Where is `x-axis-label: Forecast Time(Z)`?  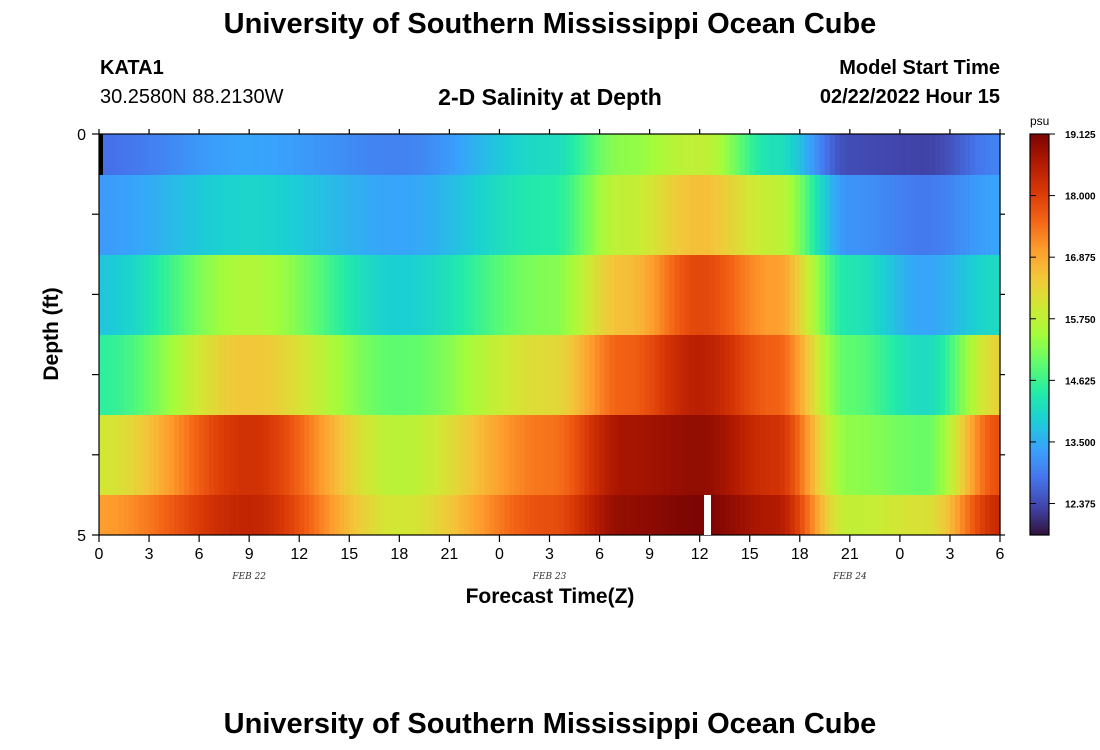 x-axis-label: Forecast Time(Z) is located at coordinates (550, 596).